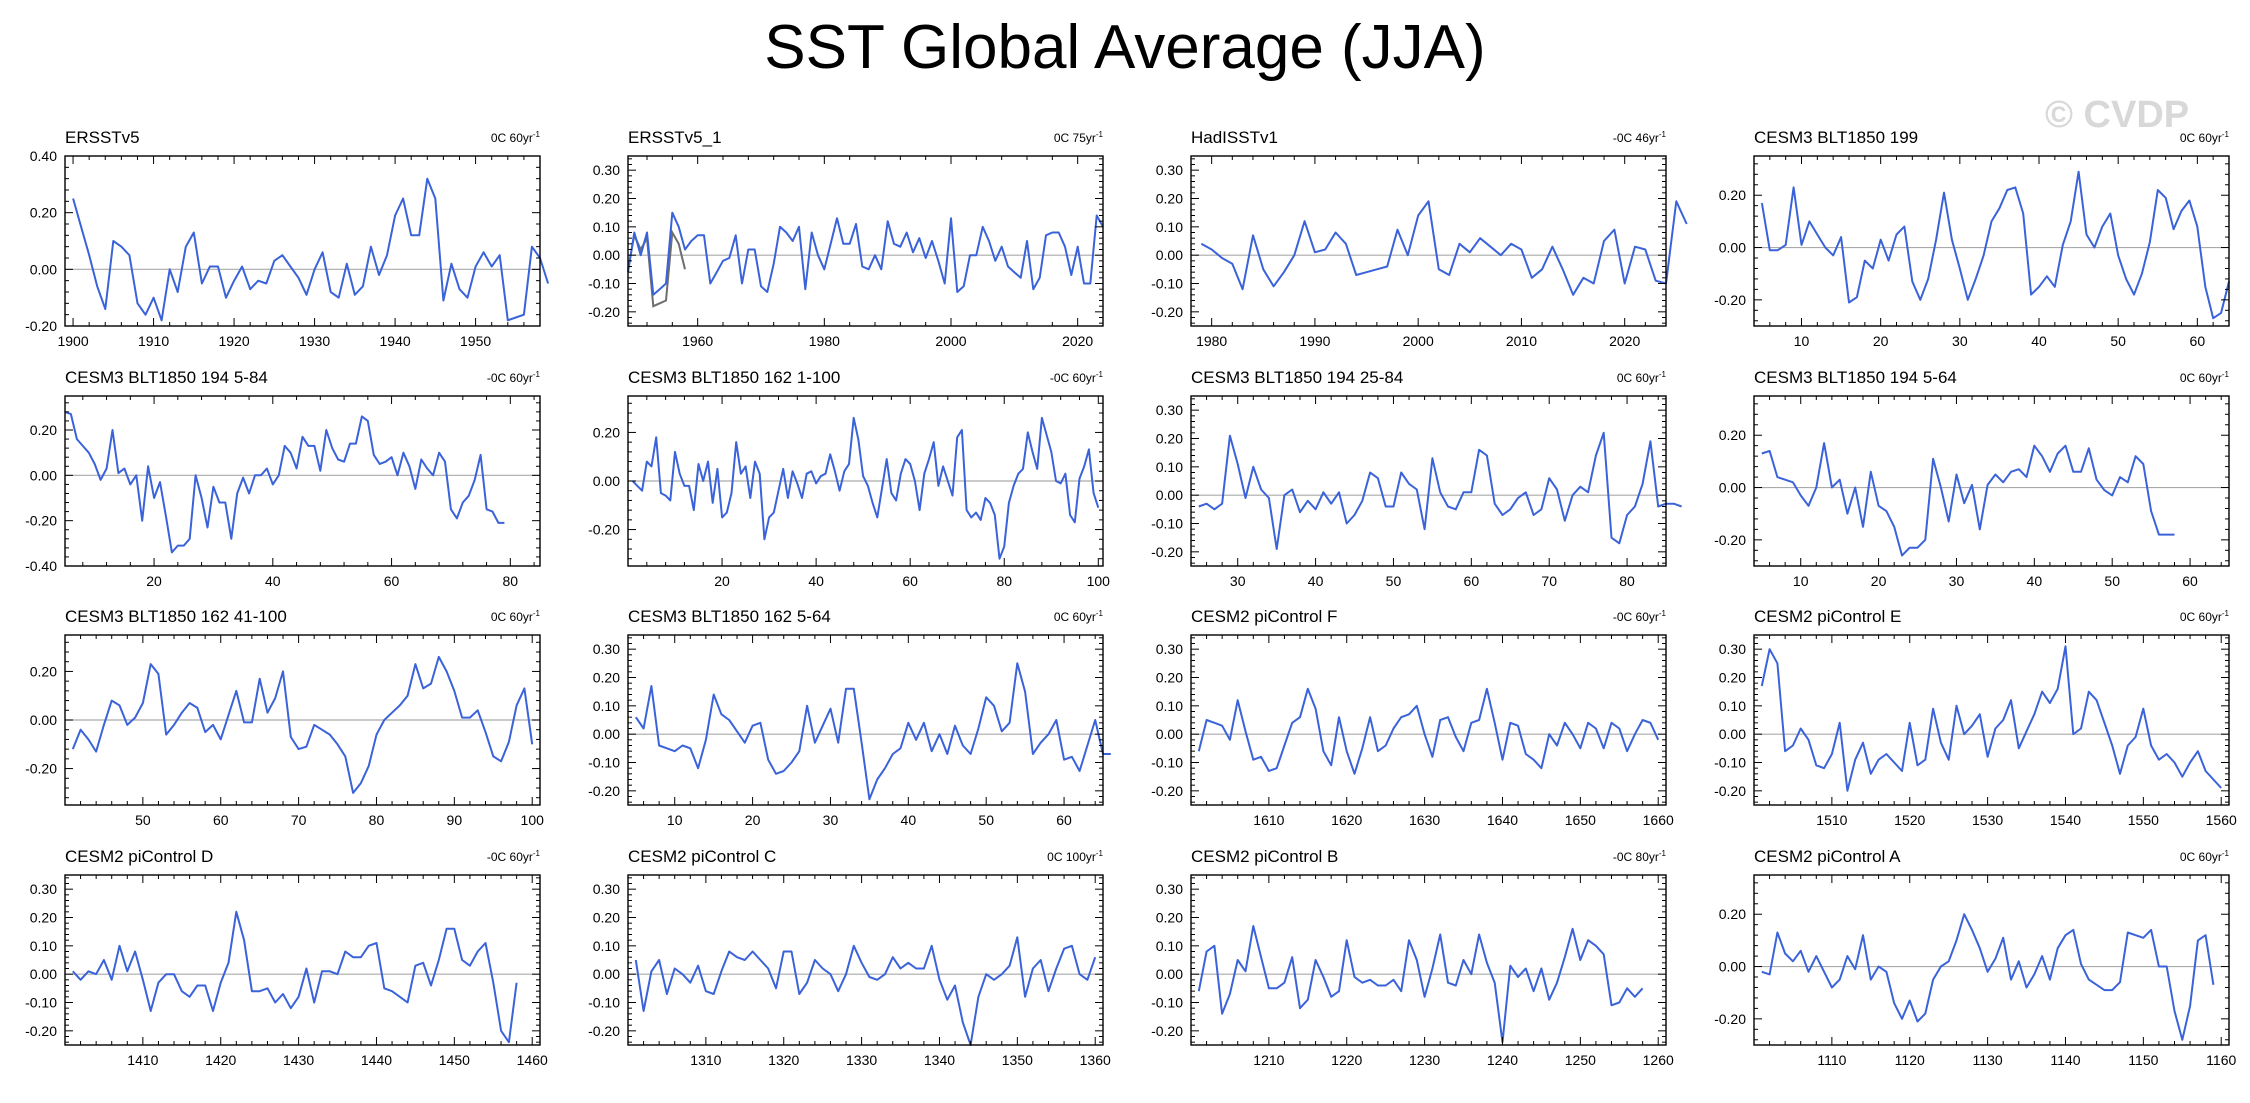  I want to click on chart-title: HadISSTv1, so click(1234, 137).